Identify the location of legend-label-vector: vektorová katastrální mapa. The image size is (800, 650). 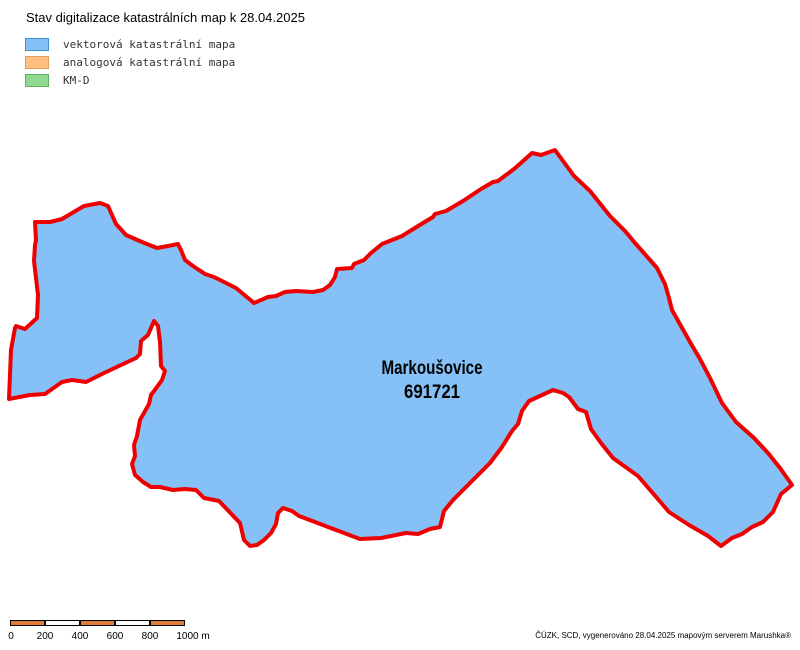
(149, 44).